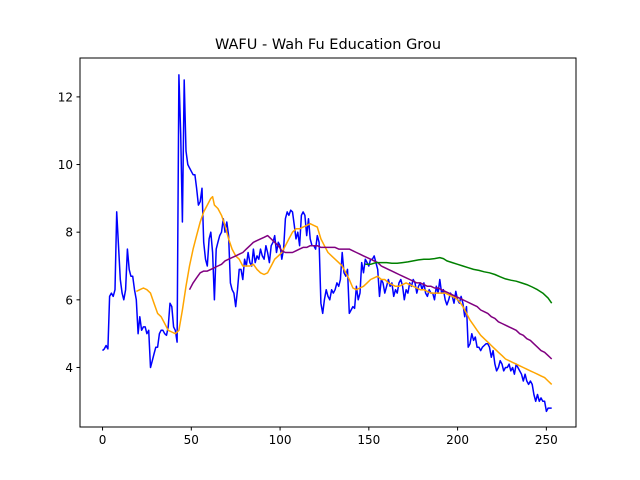 The image size is (640, 480). I want to click on y-tick-label: 4, so click(69, 368).